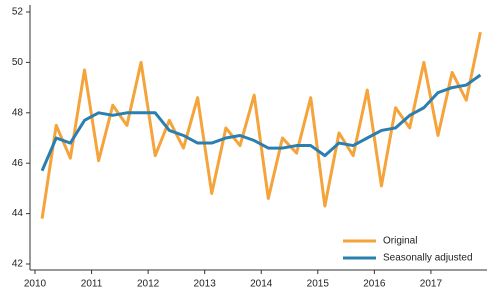 Image resolution: width=491 pixels, height=302 pixels. I want to click on x-tick-label: 2013, so click(205, 284).